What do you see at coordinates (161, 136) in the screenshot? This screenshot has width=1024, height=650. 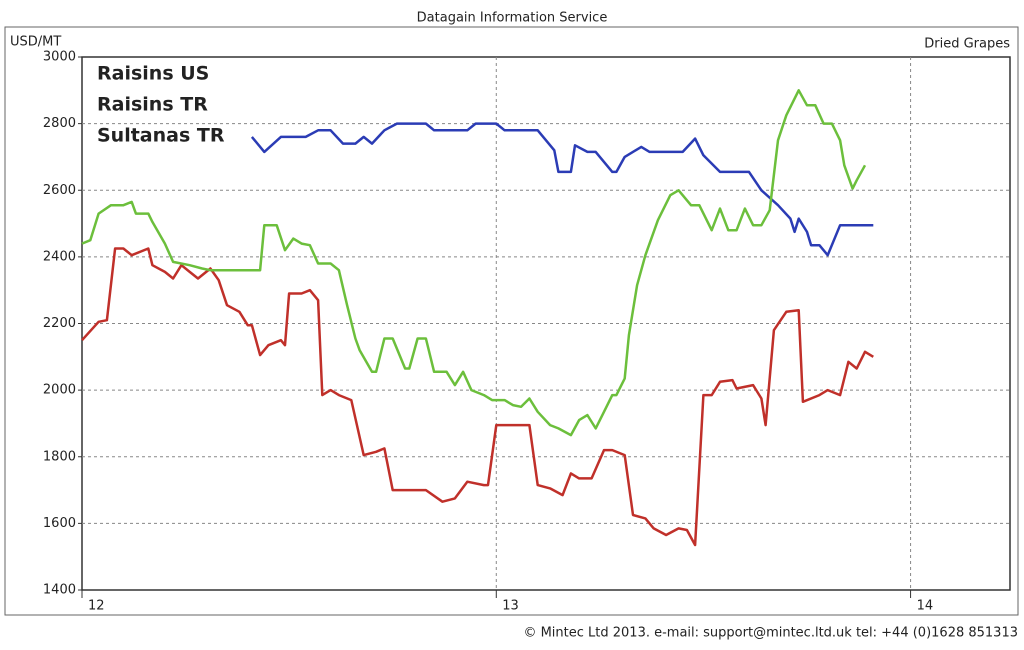 I see `legend-entry: Sultanas TR` at bounding box center [161, 136].